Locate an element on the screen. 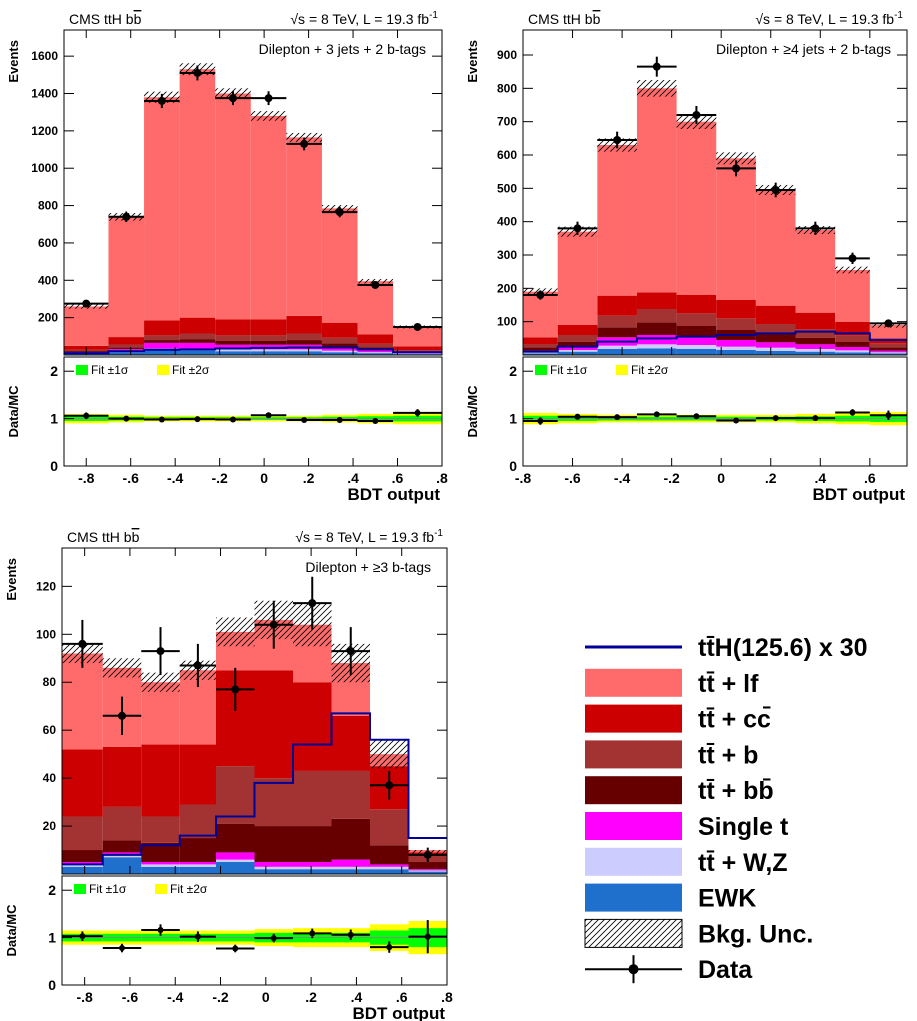 The height and width of the screenshot is (1021, 917). legend-entry-tt_bb: tt̄ + bb̄ is located at coordinates (679, 790).